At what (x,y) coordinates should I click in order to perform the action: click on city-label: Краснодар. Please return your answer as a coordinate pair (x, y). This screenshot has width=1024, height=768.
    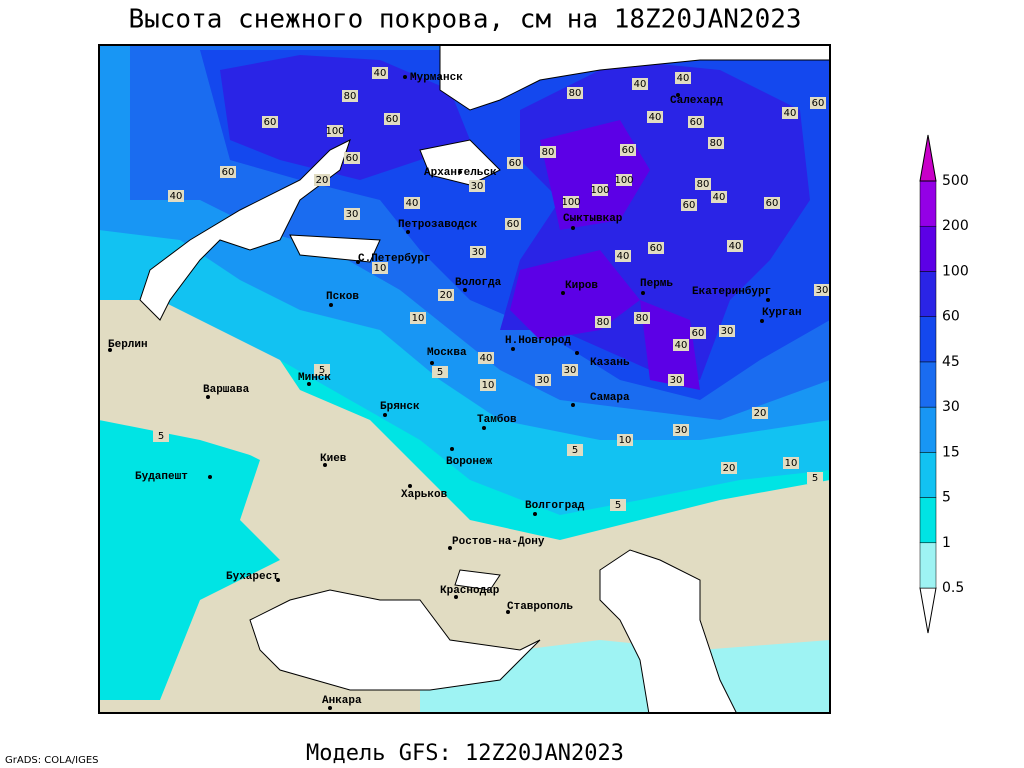
    Looking at the image, I should click on (470, 591).